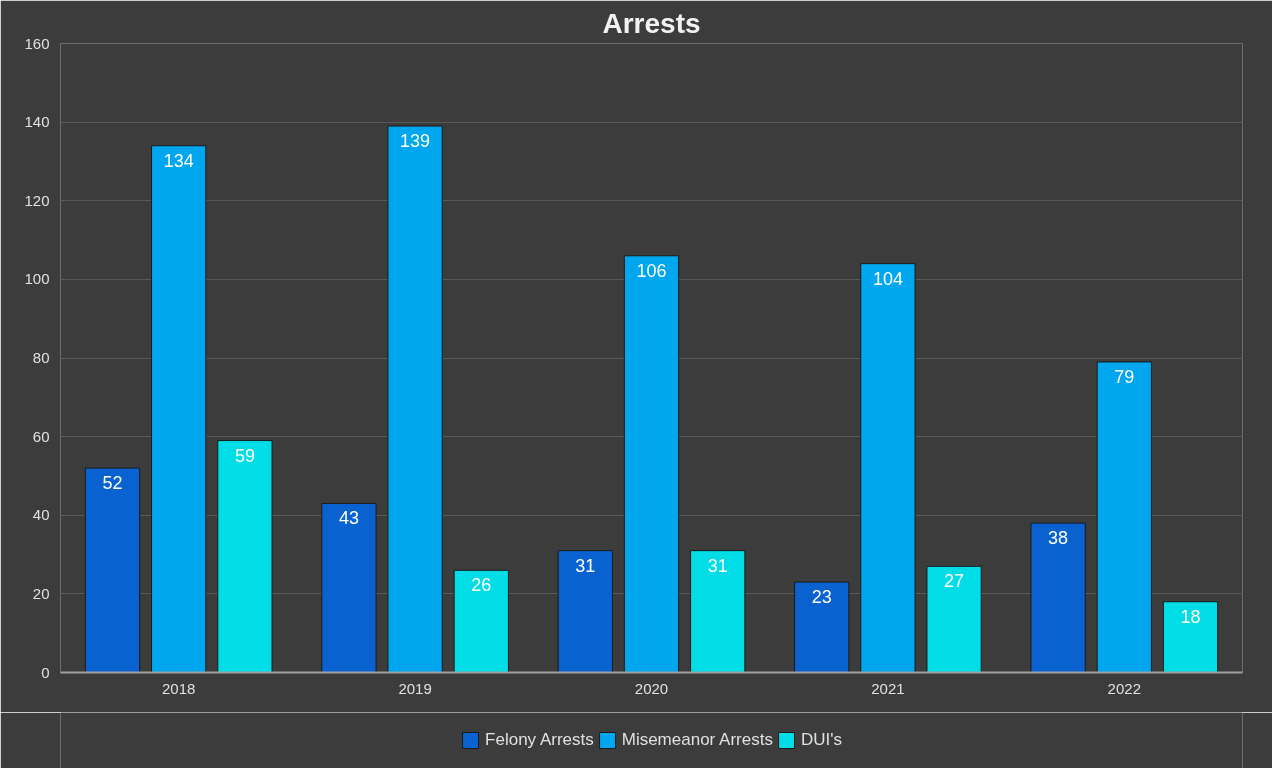  I want to click on y-tick-label: 20, so click(41, 593).